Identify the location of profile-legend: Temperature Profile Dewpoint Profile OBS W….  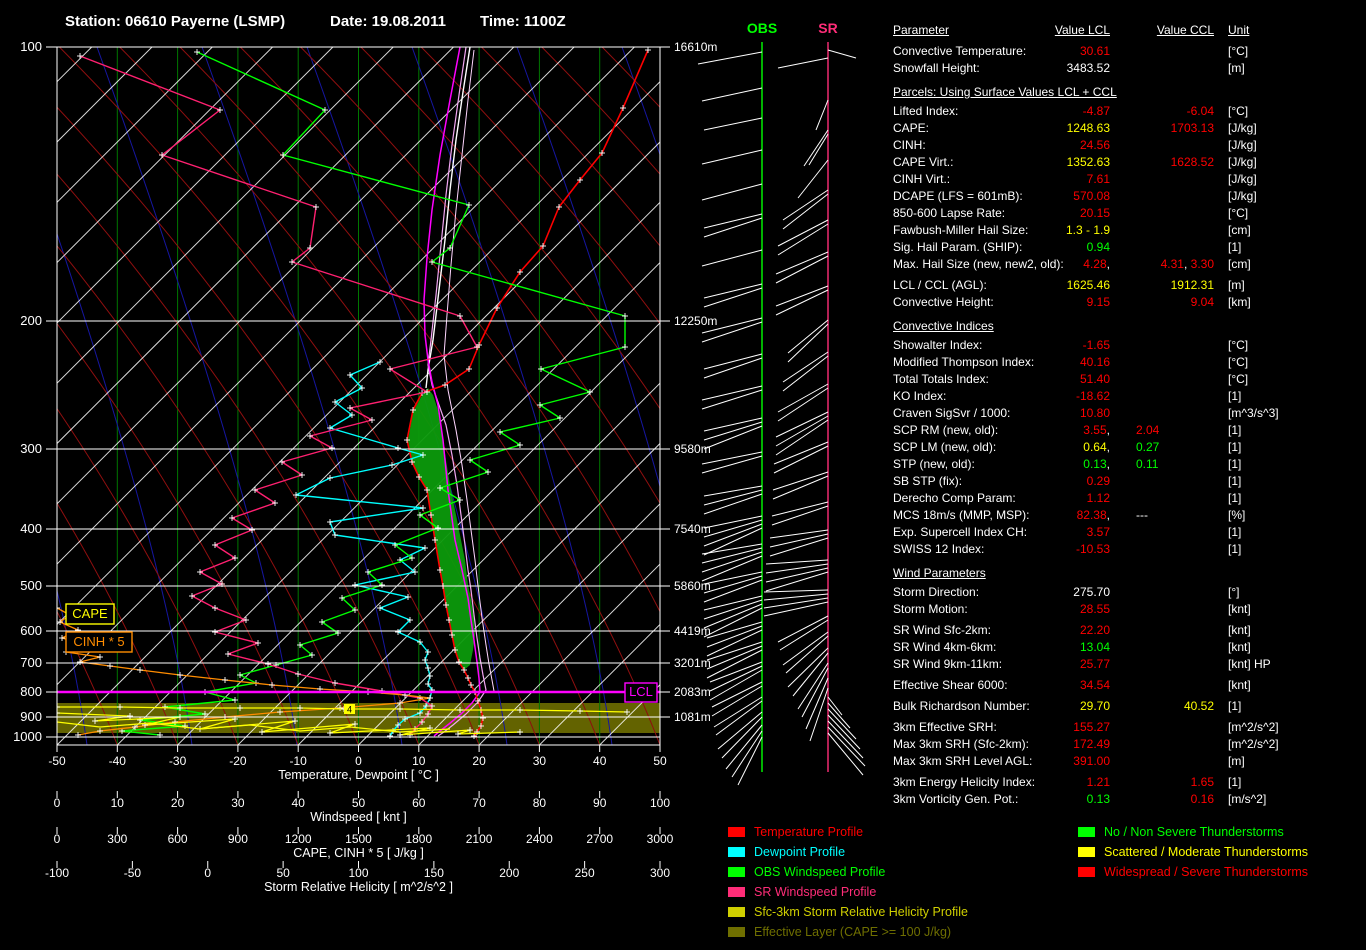
(848, 882).